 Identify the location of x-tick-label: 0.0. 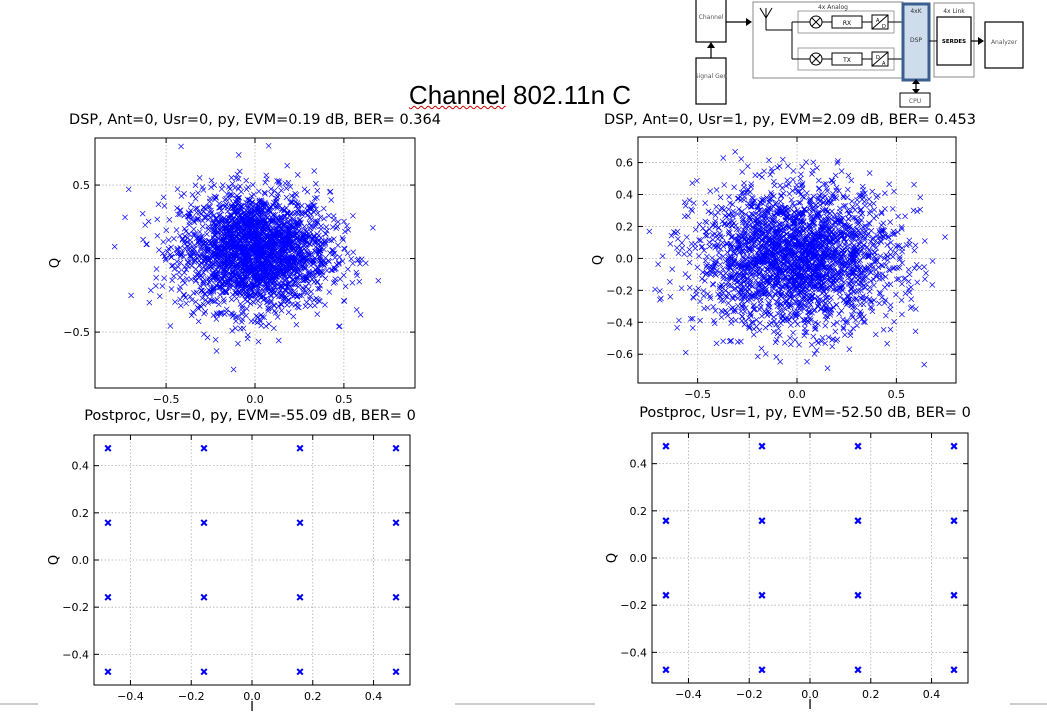
(255, 399).